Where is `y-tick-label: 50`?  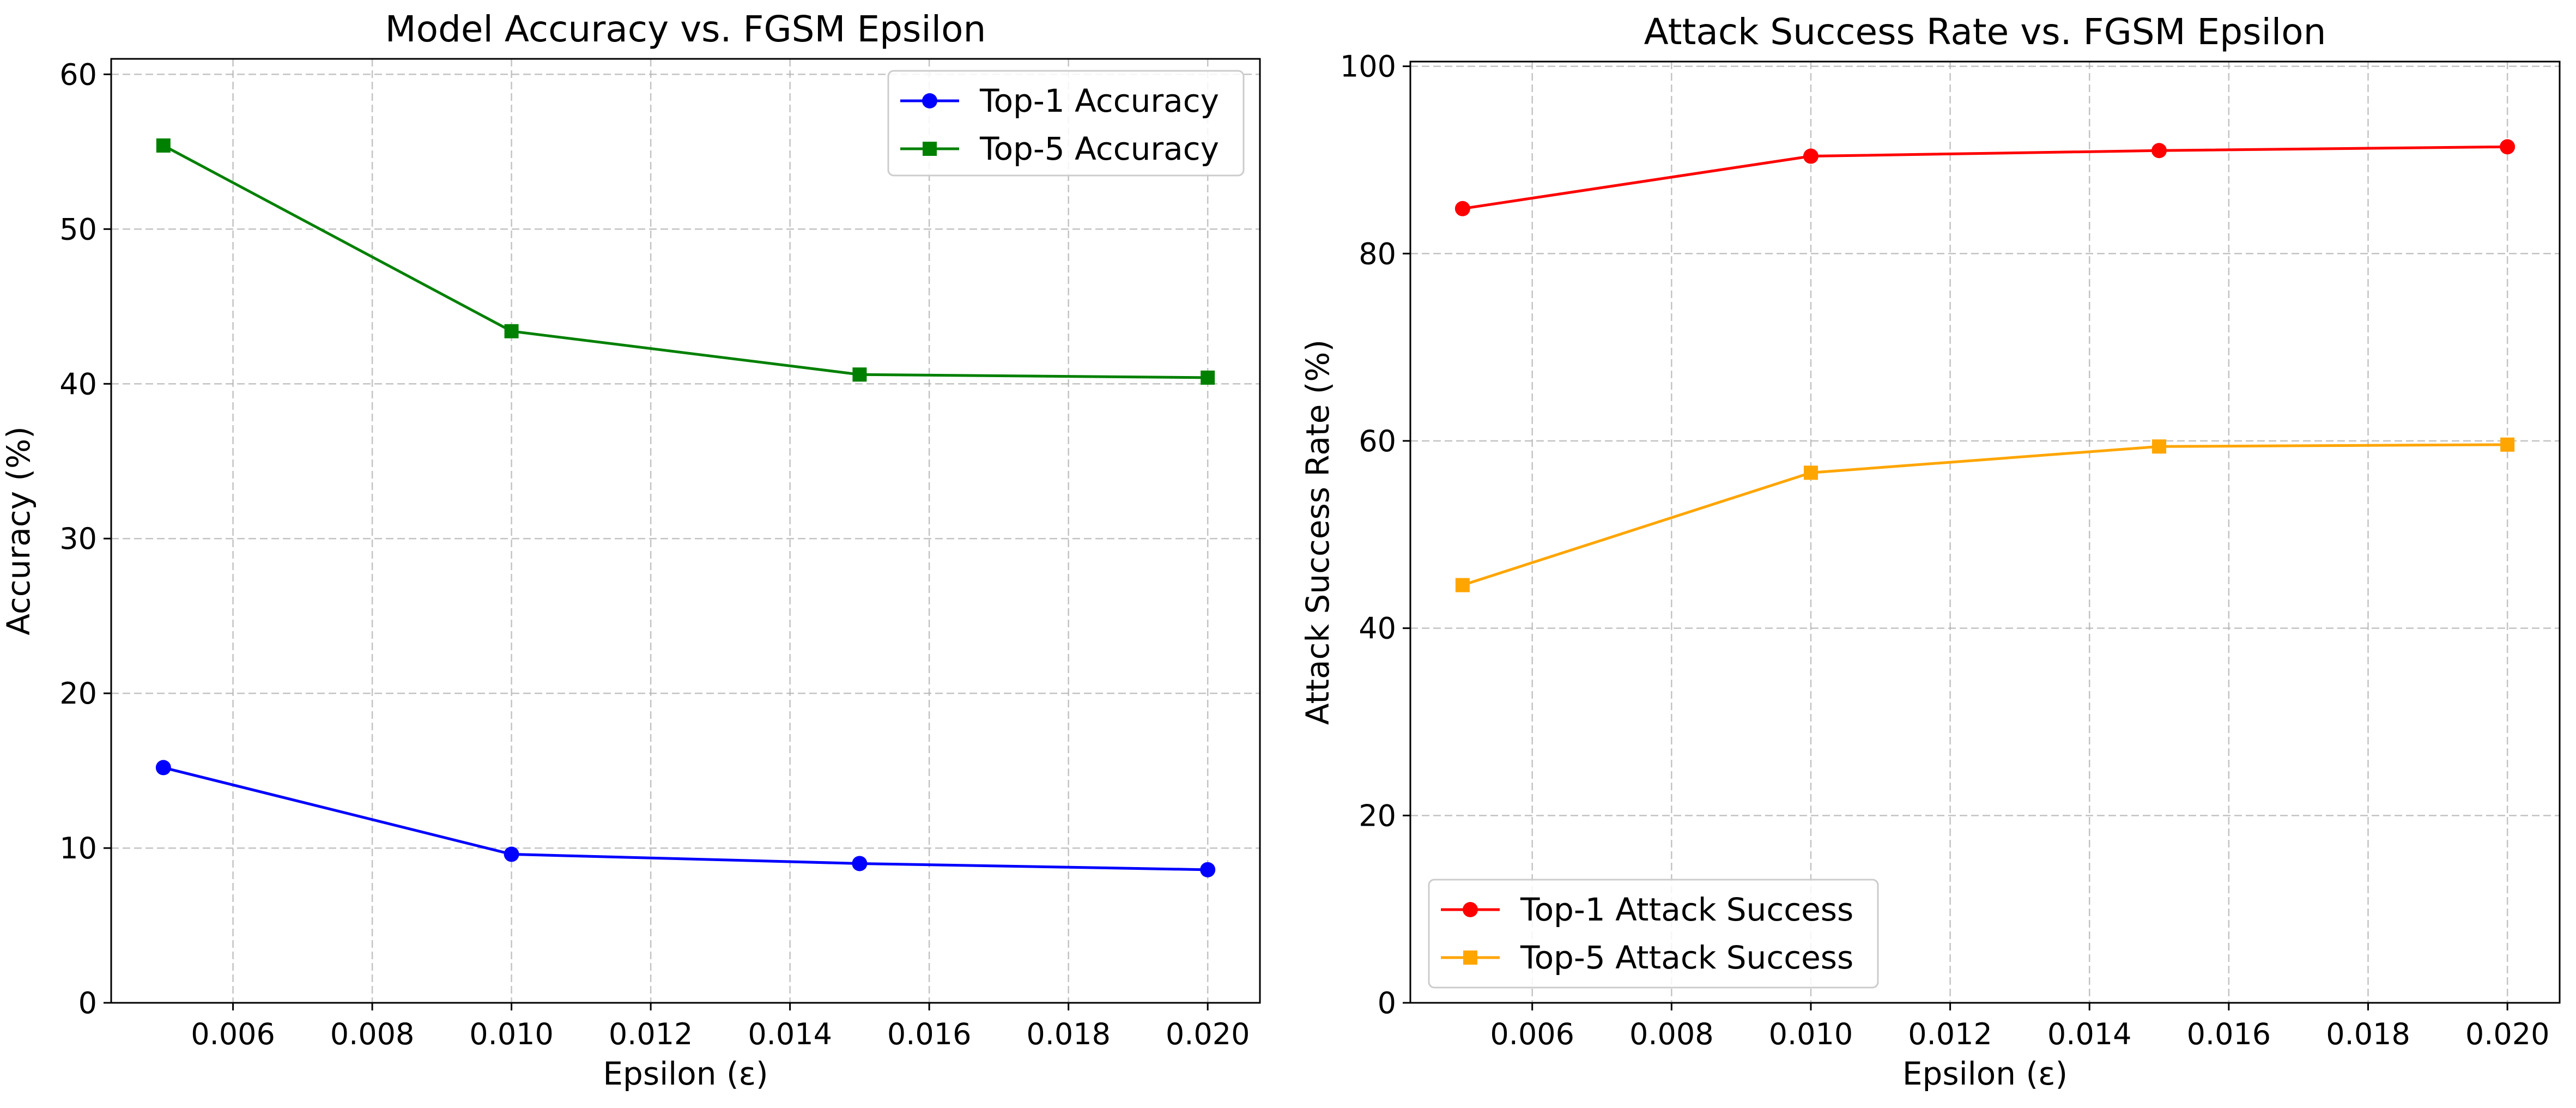 y-tick-label: 50 is located at coordinates (78, 229).